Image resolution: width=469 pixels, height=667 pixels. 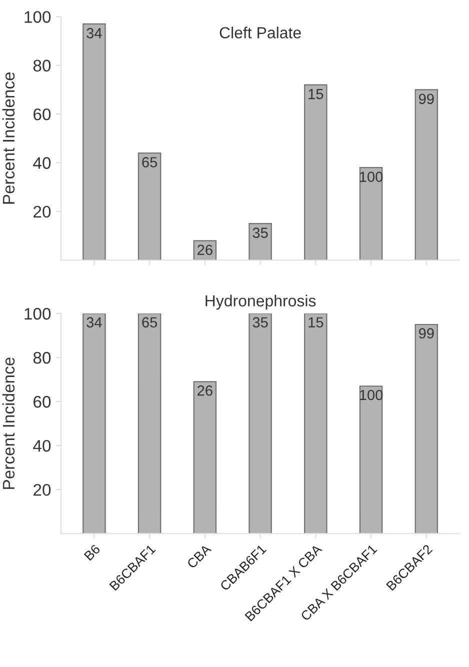 What do you see at coordinates (261, 302) in the screenshot?
I see `chart-title: Hydronephrosis` at bounding box center [261, 302].